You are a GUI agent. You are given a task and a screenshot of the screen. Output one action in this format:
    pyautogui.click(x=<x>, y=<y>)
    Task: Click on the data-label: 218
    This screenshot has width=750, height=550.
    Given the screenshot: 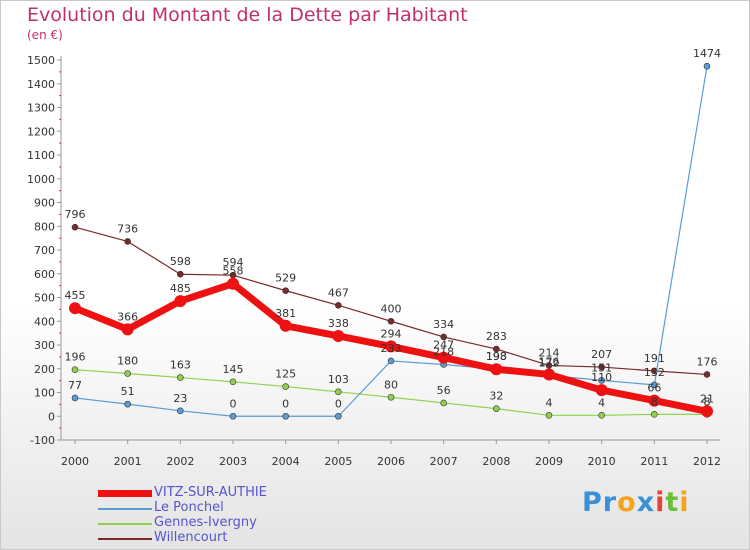 What is the action you would take?
    pyautogui.click(x=443, y=351)
    